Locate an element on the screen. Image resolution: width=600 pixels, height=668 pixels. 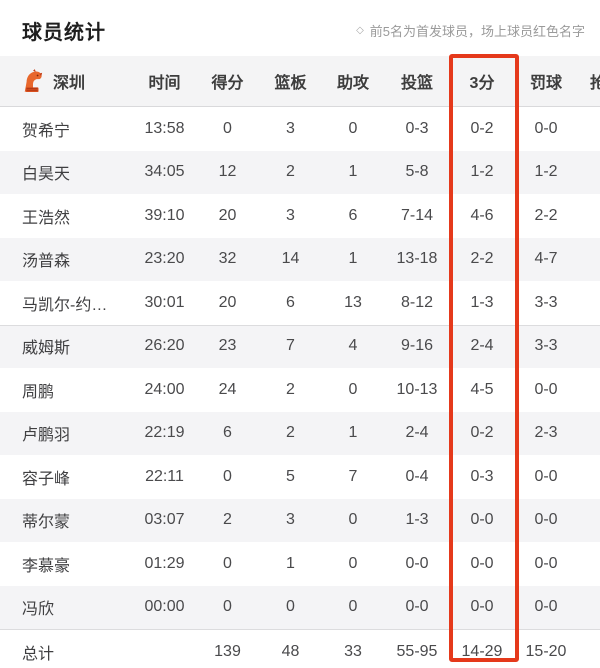
rebounds-cell: 5 is located at coordinates (290, 476).